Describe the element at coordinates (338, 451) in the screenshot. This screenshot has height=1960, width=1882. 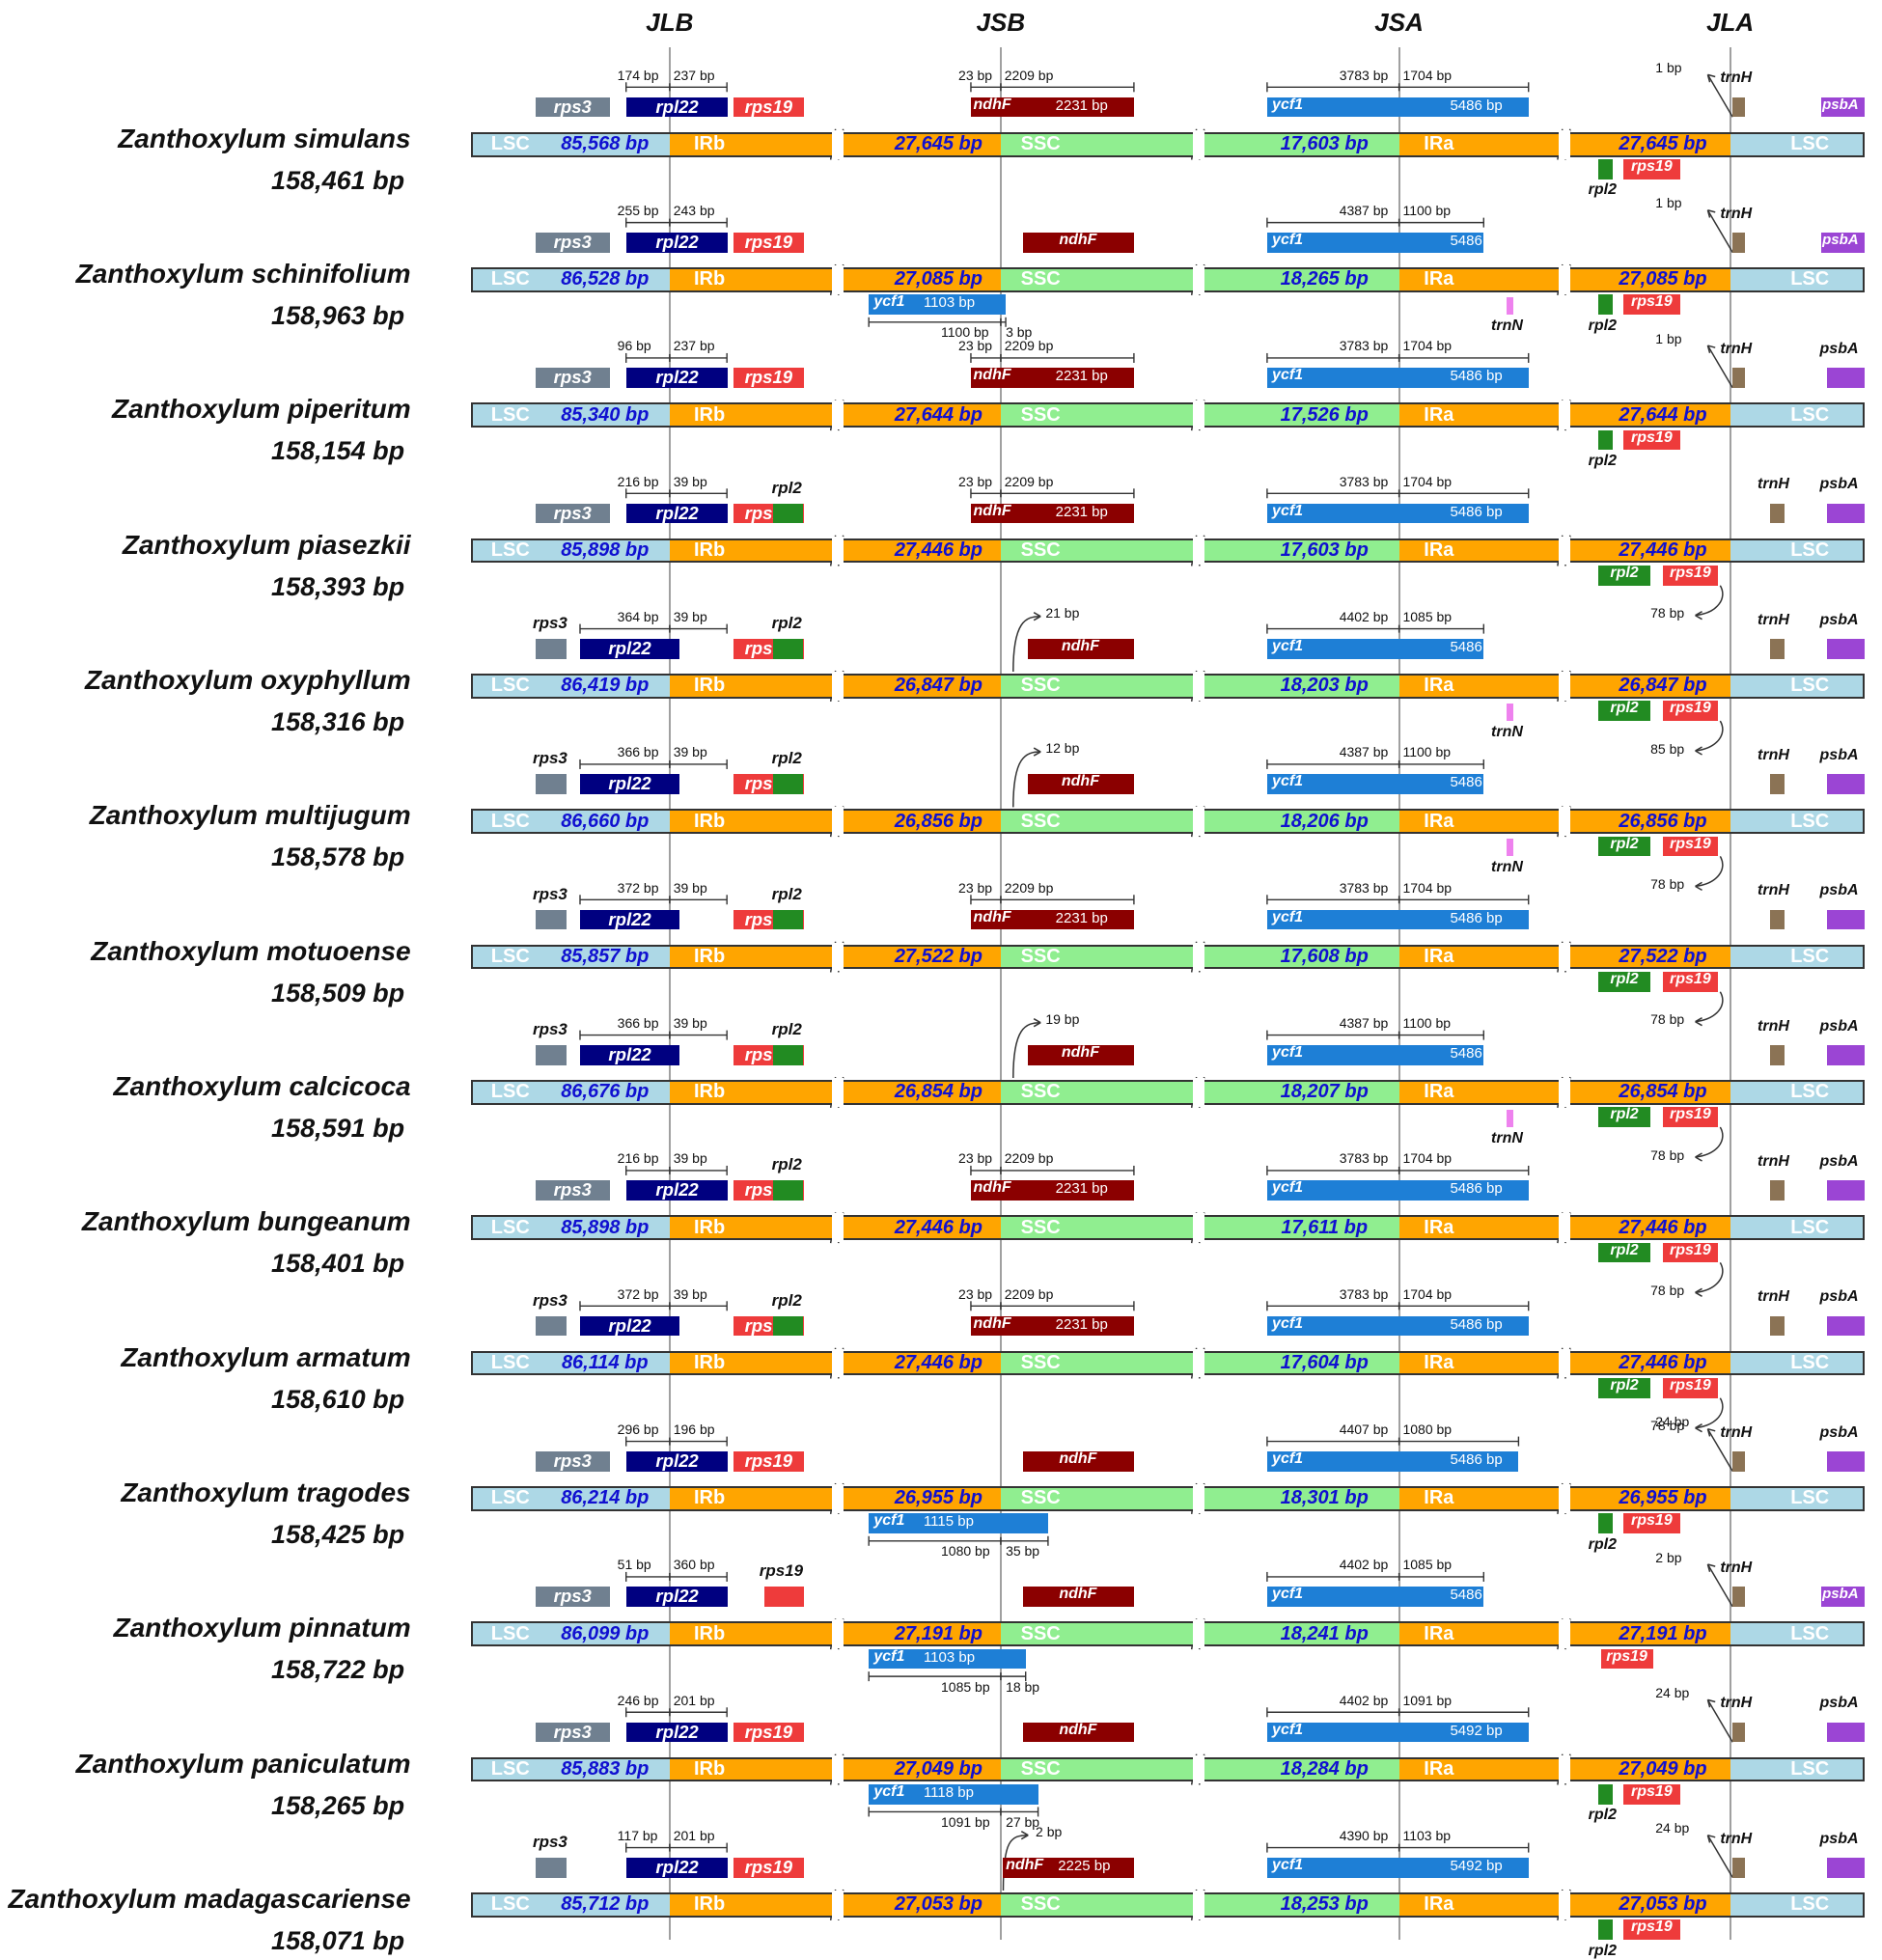
I see `genome-size: 158,154 bp` at that location.